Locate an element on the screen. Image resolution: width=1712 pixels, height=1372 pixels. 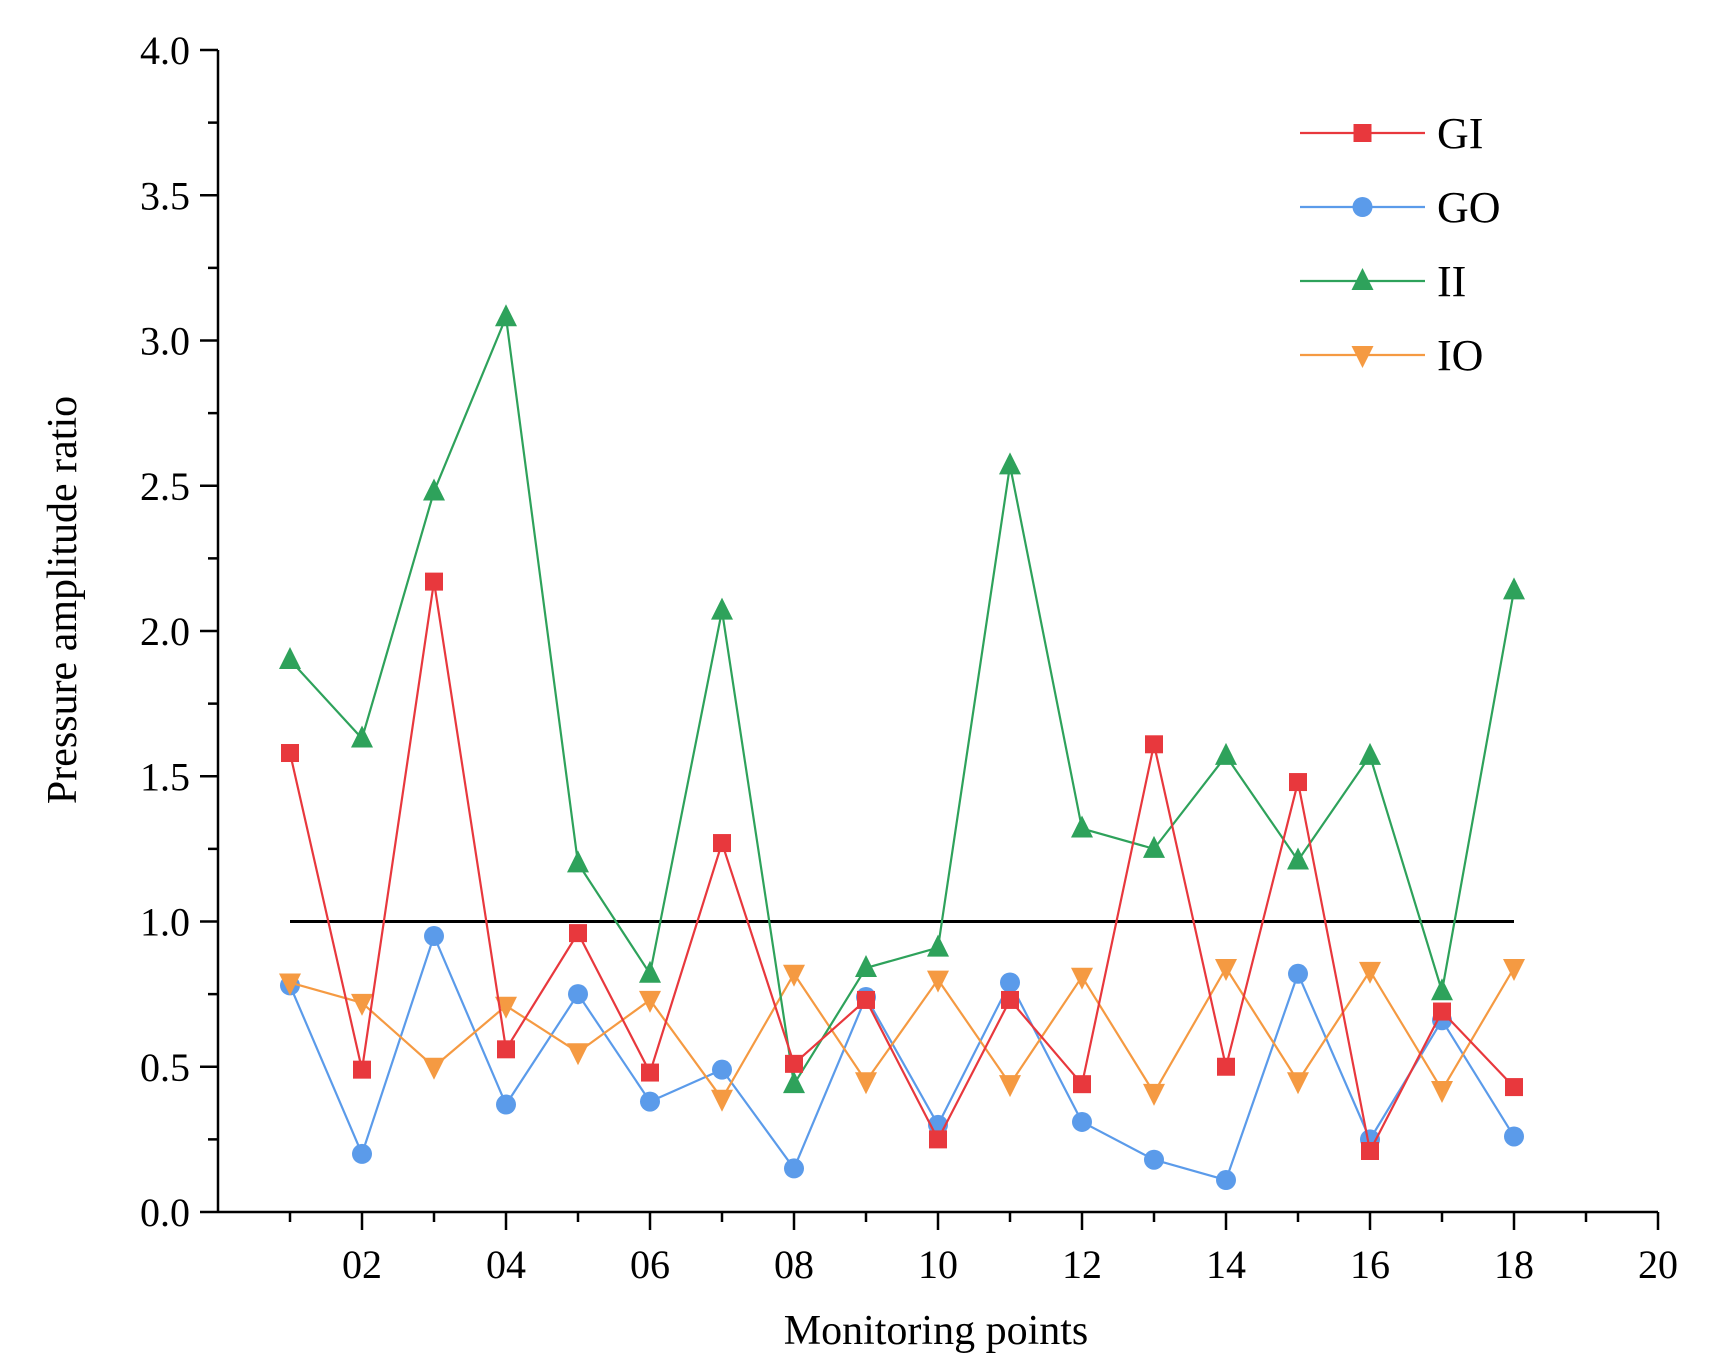
series-io is located at coordinates (902, 1035).